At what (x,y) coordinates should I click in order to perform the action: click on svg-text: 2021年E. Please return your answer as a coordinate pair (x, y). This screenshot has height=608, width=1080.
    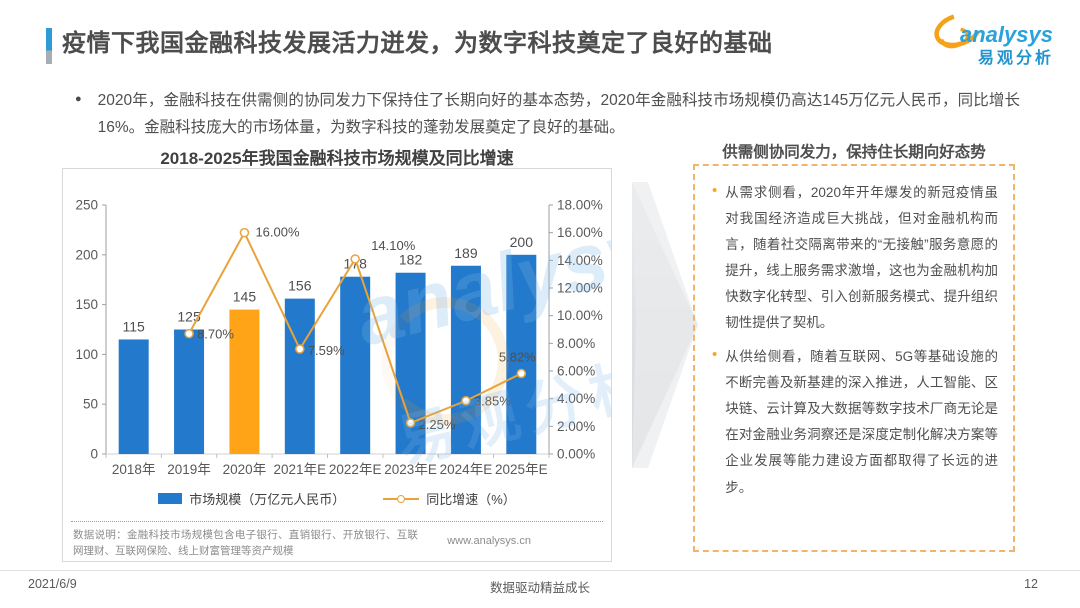
    Looking at the image, I should click on (300, 469).